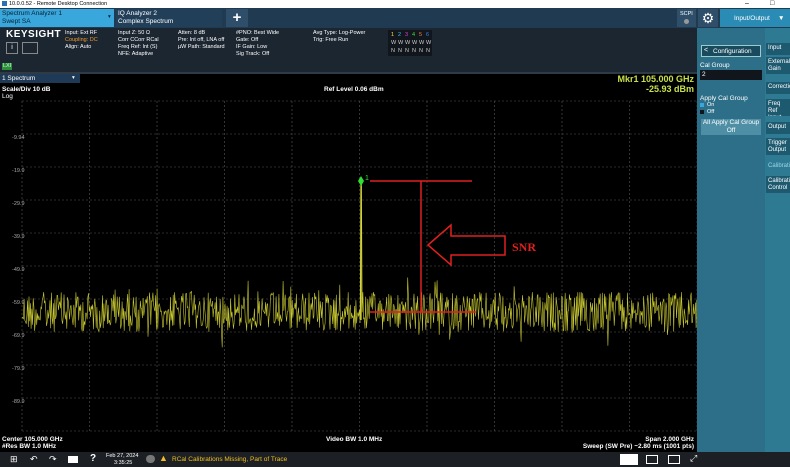 Image resolution: width=790 pixels, height=467 pixels. Describe the element at coordinates (138, 47) in the screenshot. I see `setting-text: Freq Ref: Int (S)` at that location.